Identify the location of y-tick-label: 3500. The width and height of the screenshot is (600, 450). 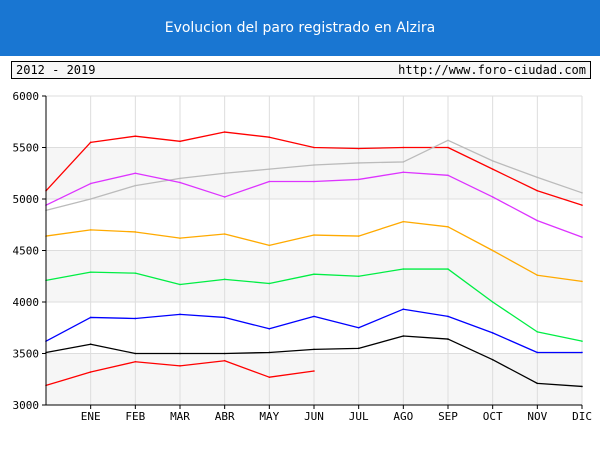
(26, 354).